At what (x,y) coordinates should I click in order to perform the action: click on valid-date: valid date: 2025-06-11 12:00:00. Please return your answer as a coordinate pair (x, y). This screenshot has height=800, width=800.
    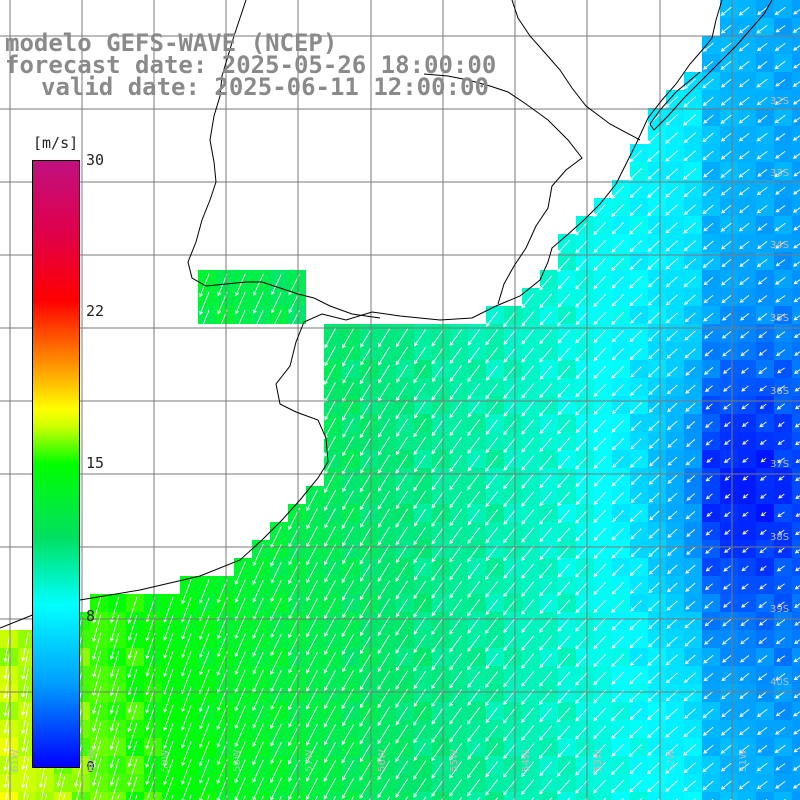
    Looking at the image, I should click on (265, 87).